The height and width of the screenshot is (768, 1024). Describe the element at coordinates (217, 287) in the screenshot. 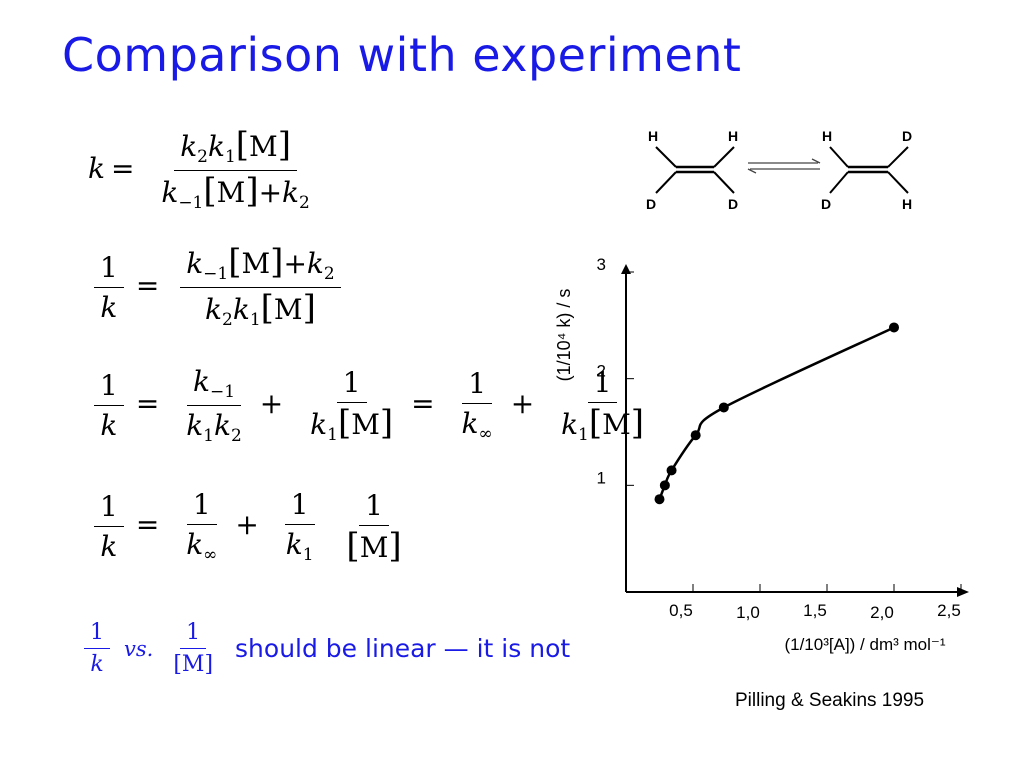

I see `equation-reciprocal-k: 1 k = k−1[M]+k2 k2k1[M]` at that location.